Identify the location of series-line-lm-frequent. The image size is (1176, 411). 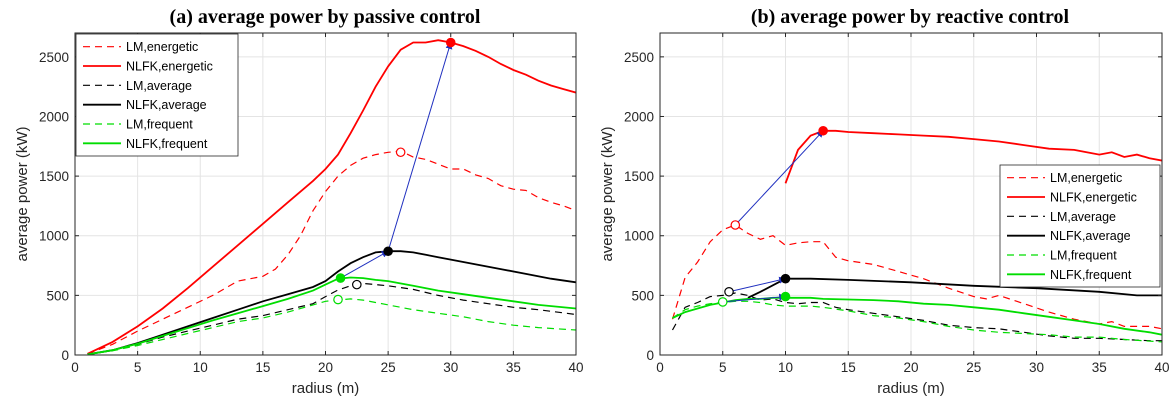
(917, 321).